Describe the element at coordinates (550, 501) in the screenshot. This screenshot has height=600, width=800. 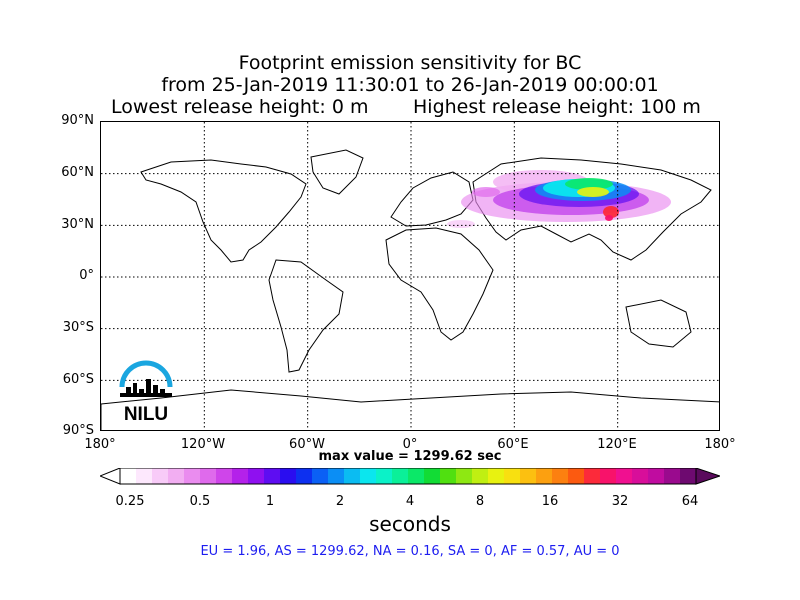
I see `colorbar-tick: 16` at that location.